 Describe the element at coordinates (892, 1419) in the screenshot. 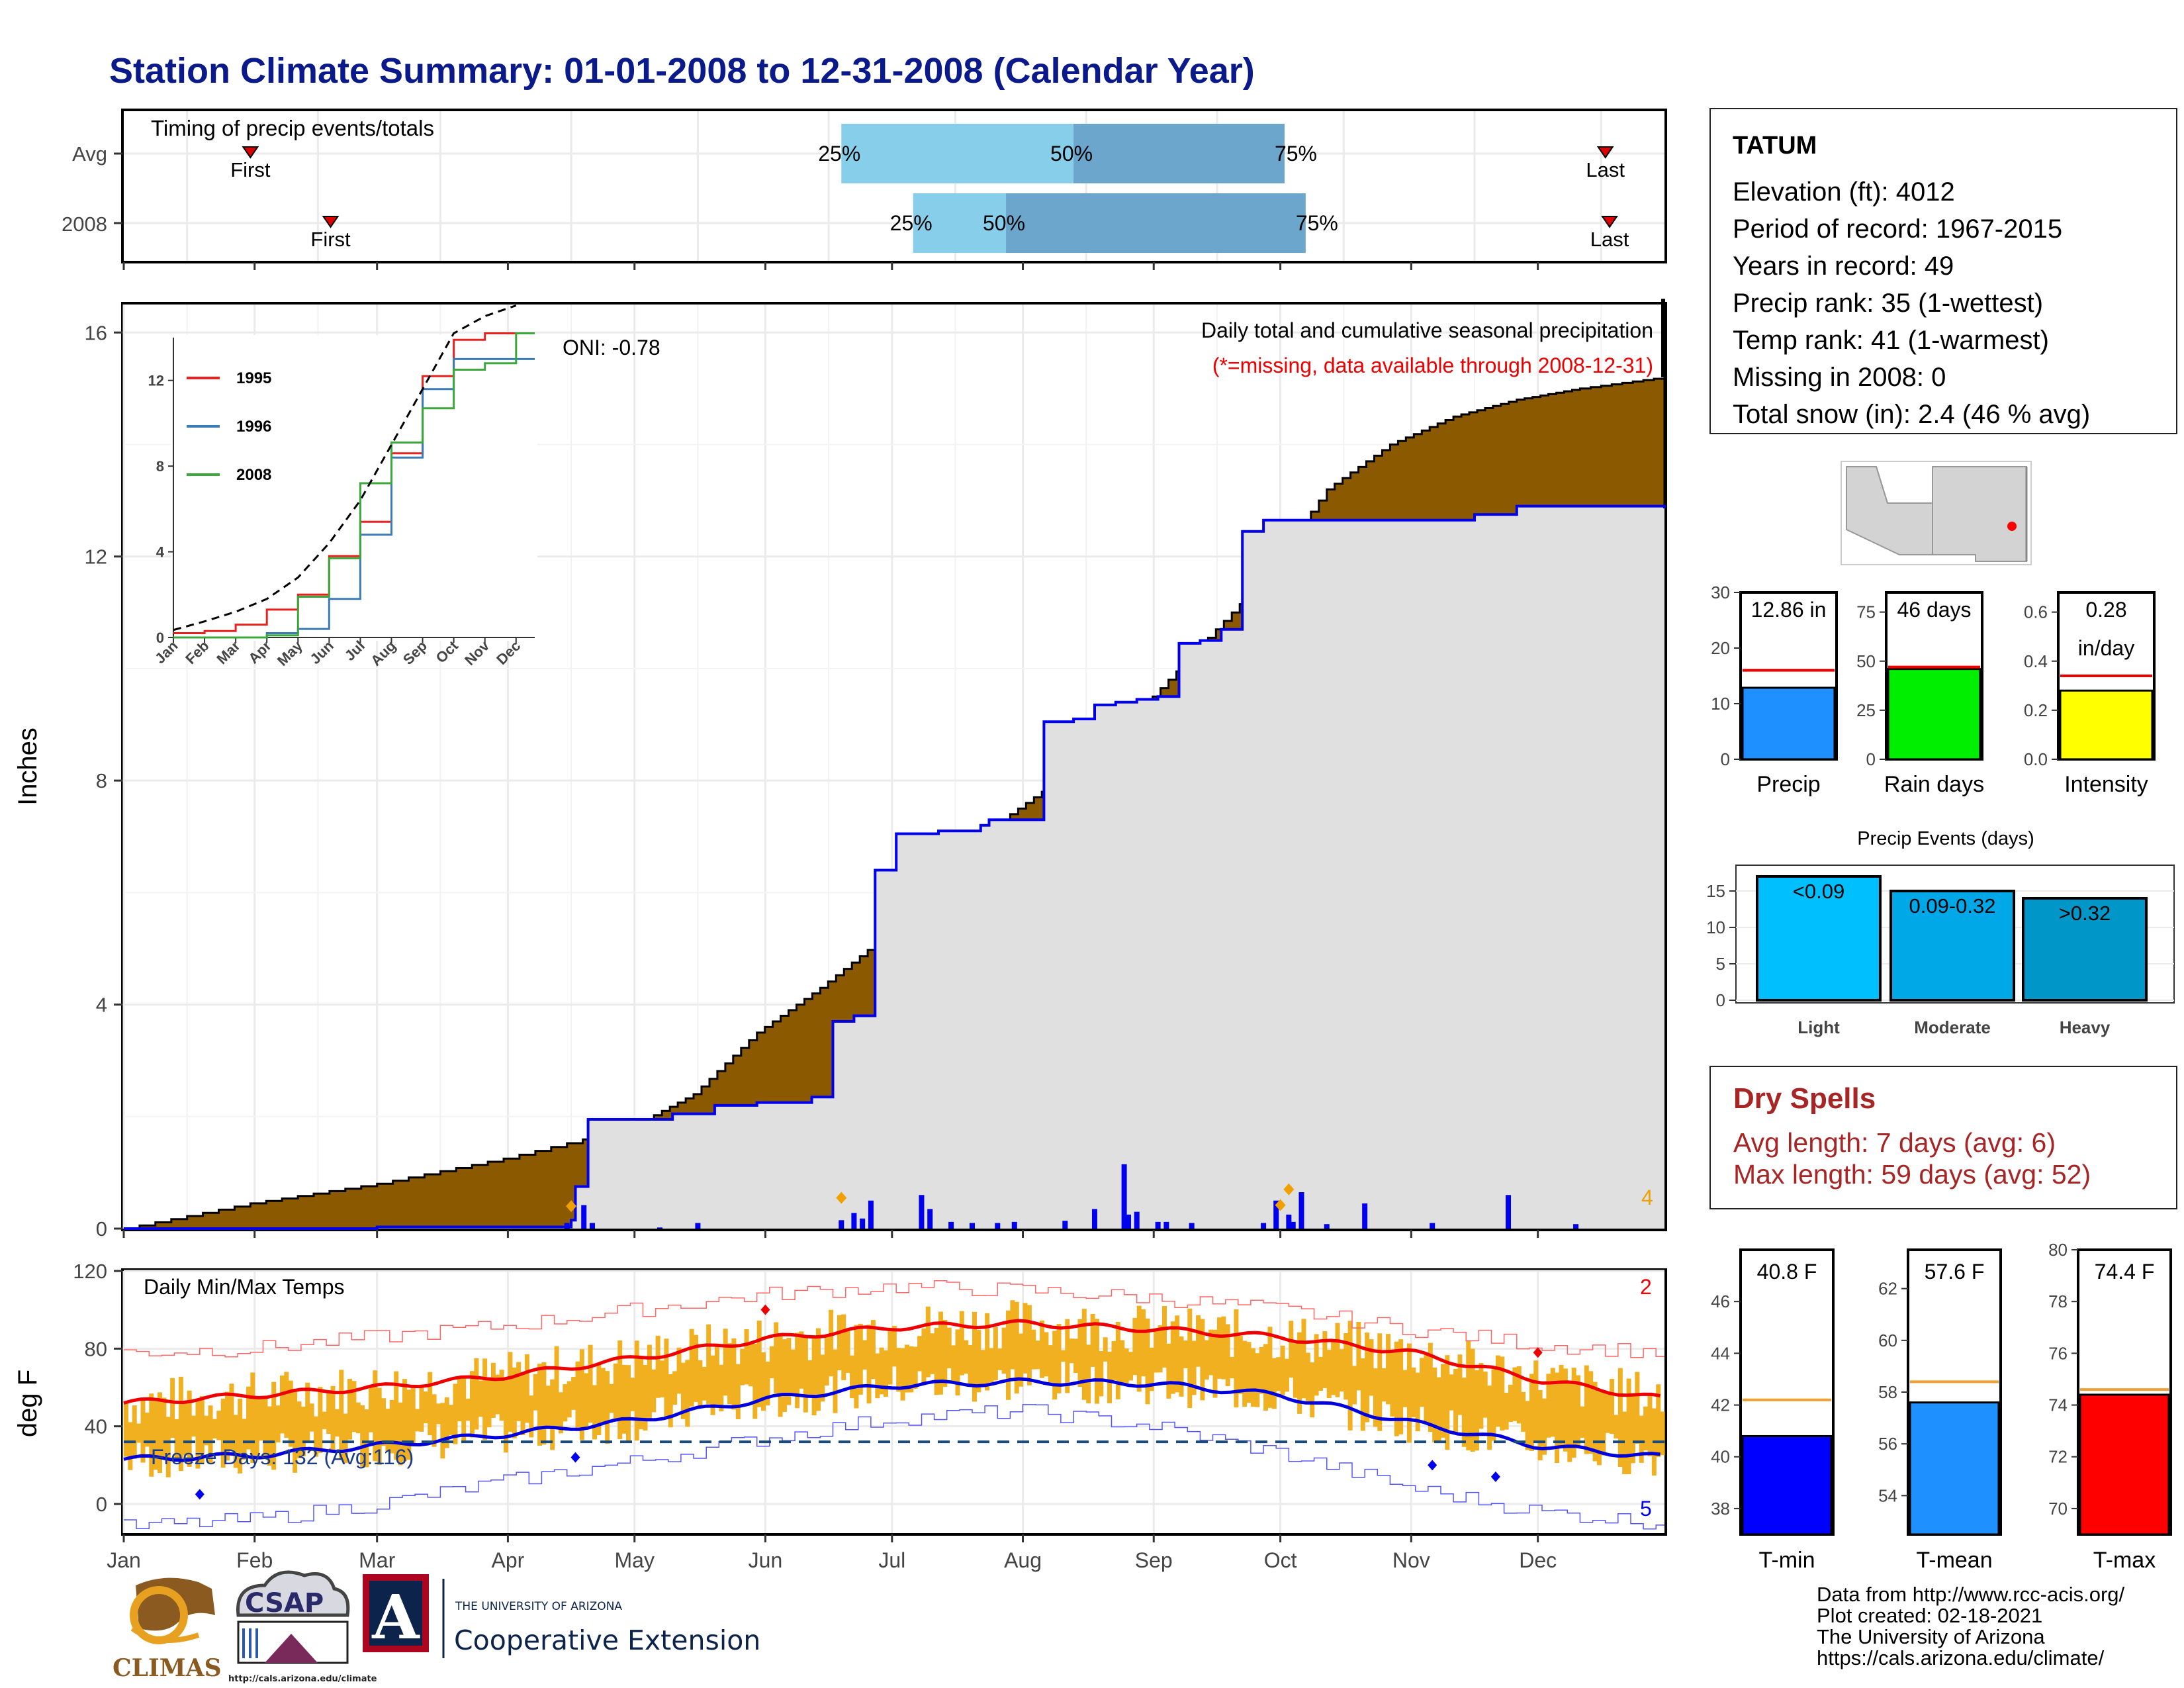

I see `avg-min-line` at that location.